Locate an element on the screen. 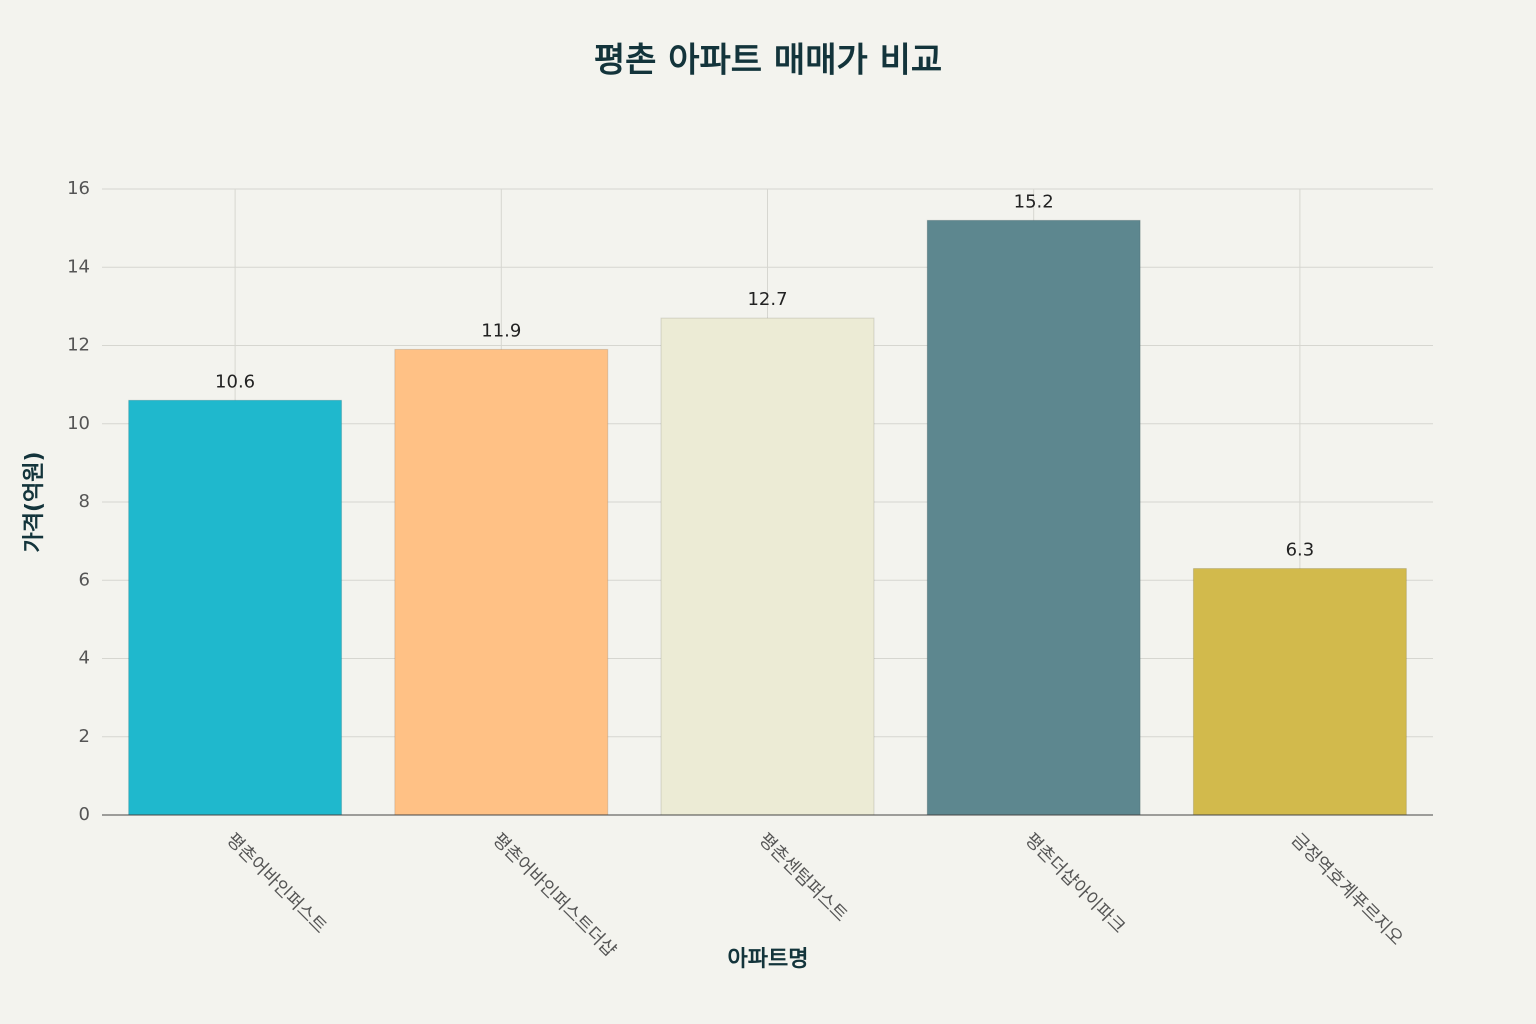 The width and height of the screenshot is (1536, 1024). chart-title: 평촌 아파트 매매가 비교 is located at coordinates (768, 61).